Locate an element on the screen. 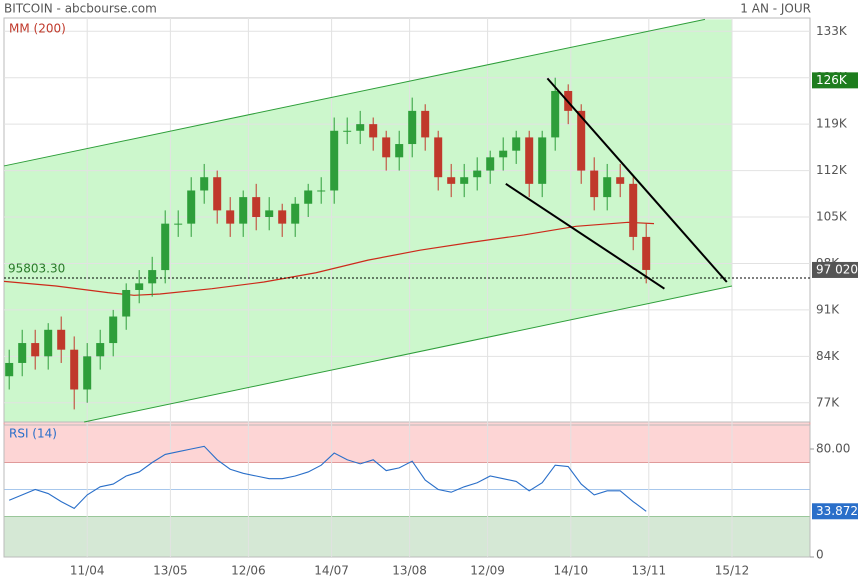 The image size is (860, 584). y-tick-label: 77K is located at coordinates (828, 402).